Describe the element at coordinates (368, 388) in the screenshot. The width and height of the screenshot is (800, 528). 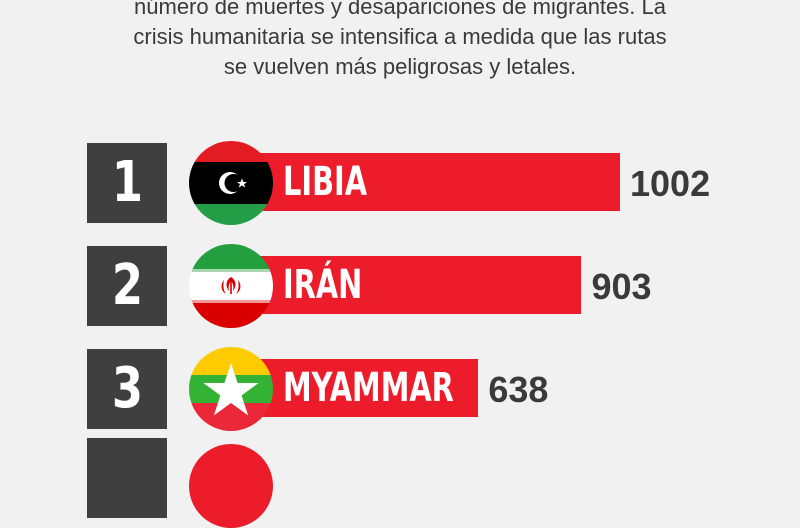
I see `bar-label-myammar: MYAMMAR` at that location.